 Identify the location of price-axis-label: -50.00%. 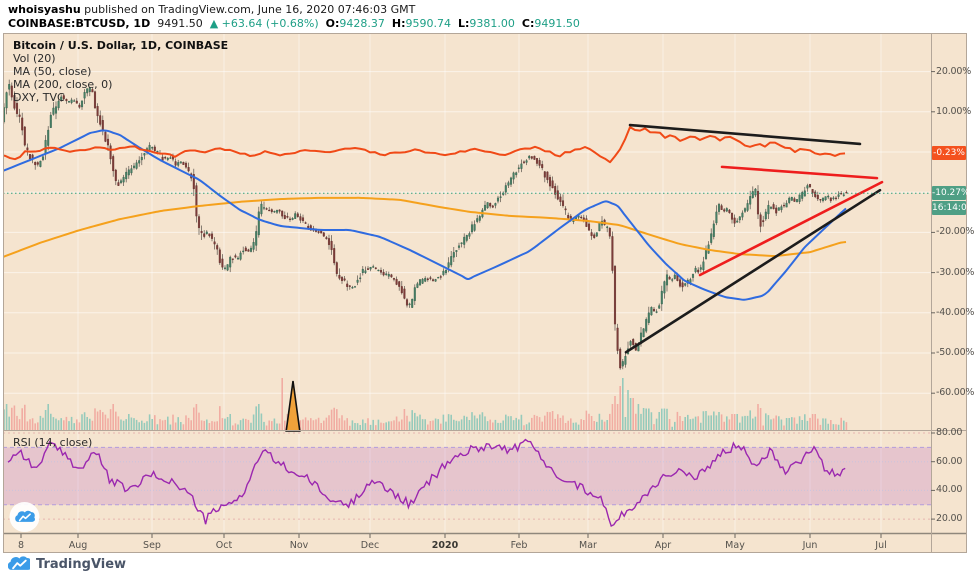
(955, 352).